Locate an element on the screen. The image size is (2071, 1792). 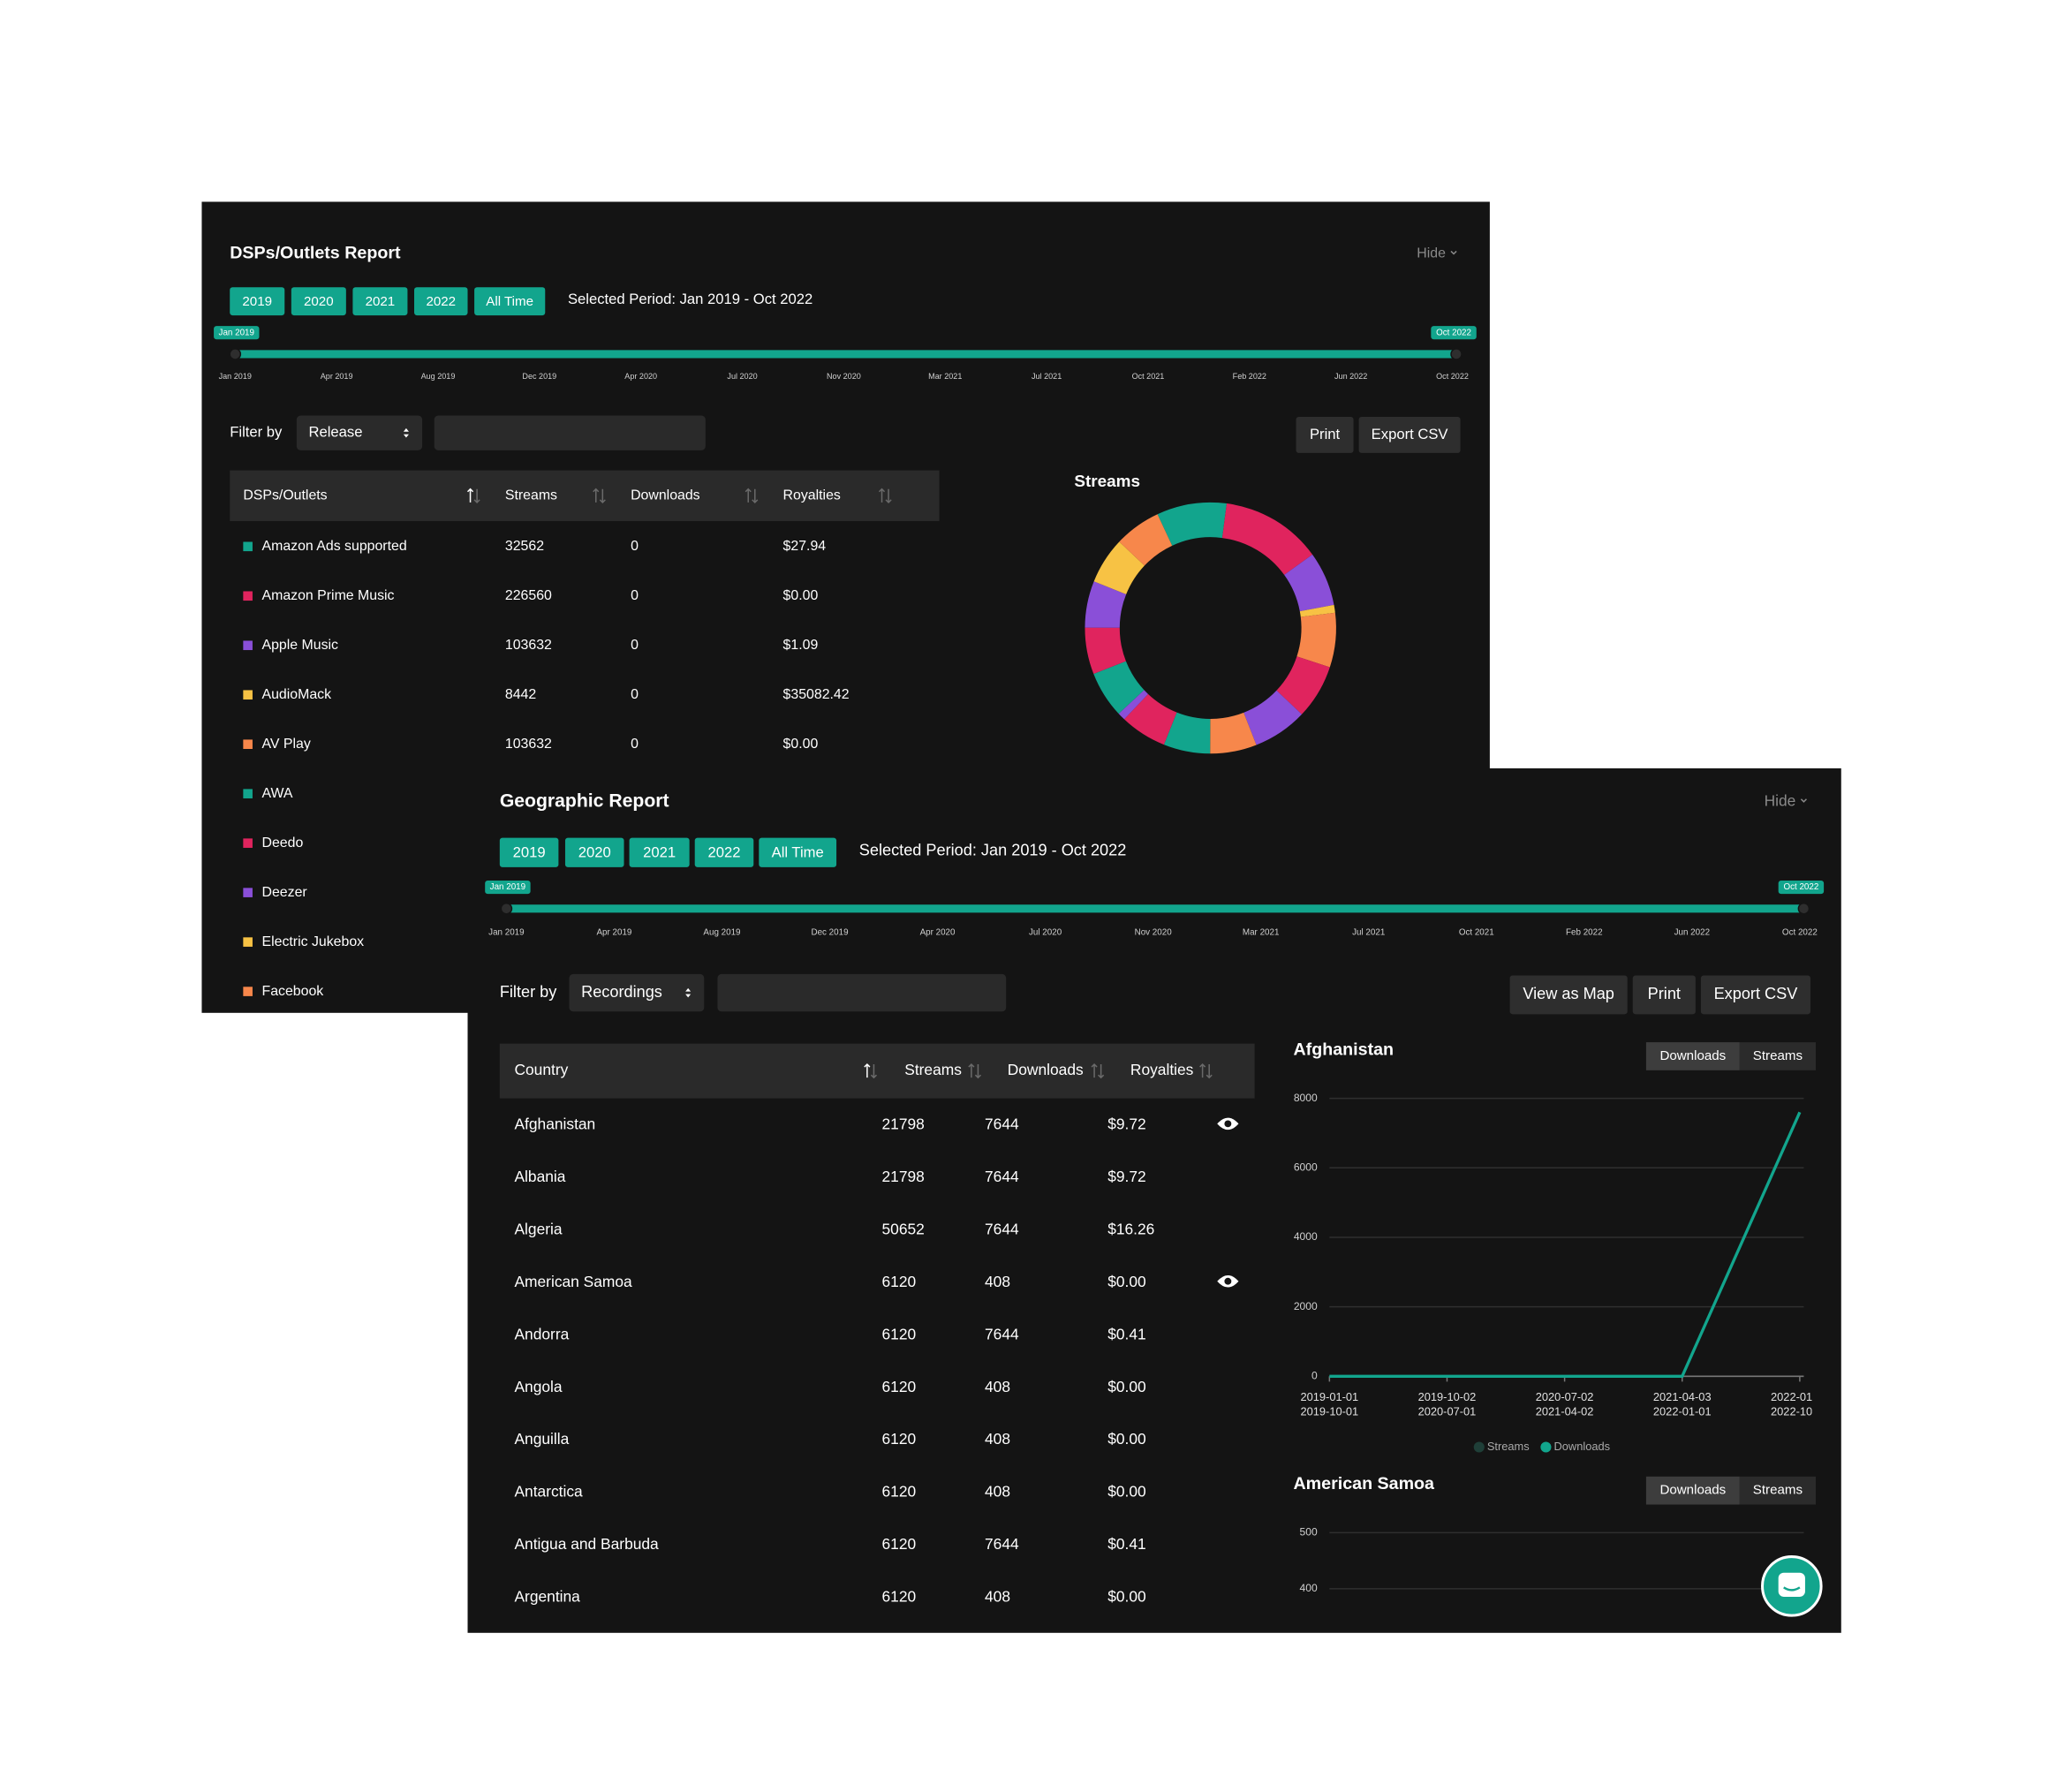
legend-label: Streams is located at coordinates (1509, 1446).